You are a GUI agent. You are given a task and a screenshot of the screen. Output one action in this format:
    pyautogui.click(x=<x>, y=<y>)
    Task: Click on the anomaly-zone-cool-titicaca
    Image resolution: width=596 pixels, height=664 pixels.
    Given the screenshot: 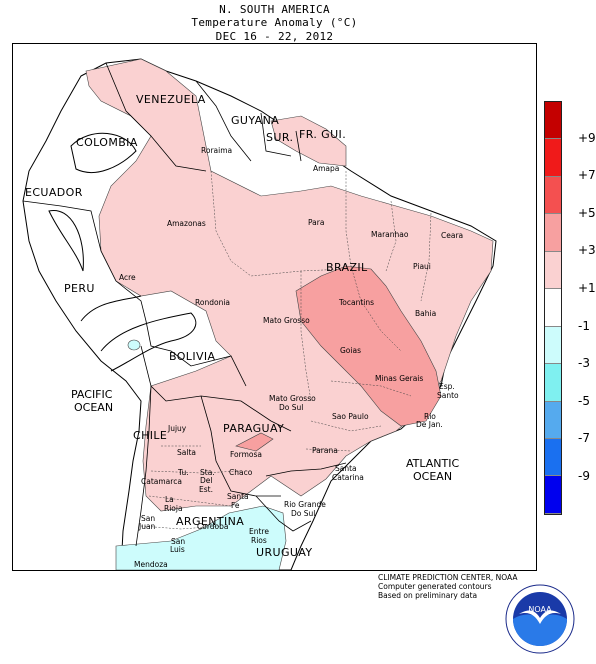 What is the action you would take?
    pyautogui.click(x=134, y=345)
    